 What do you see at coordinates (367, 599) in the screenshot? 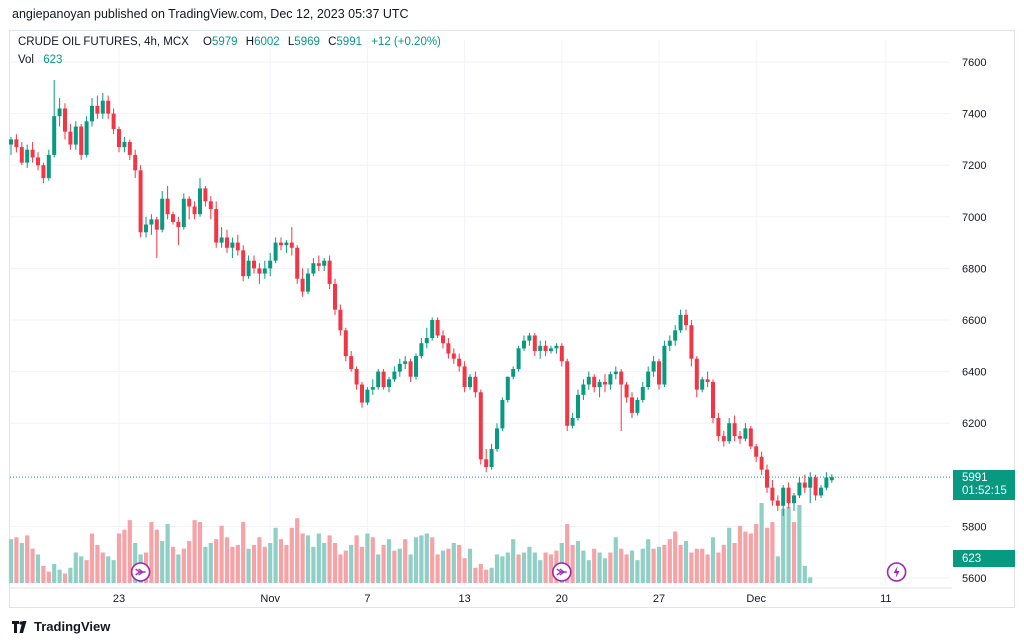
I see `x-tick-label: 7` at bounding box center [367, 599].